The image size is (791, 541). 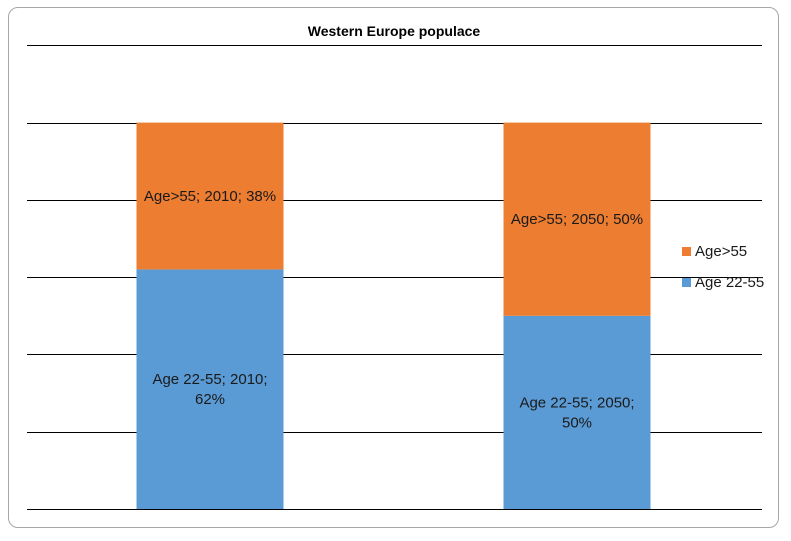 What do you see at coordinates (723, 267) in the screenshot?
I see `legend: Age>55 Age 22-55` at bounding box center [723, 267].